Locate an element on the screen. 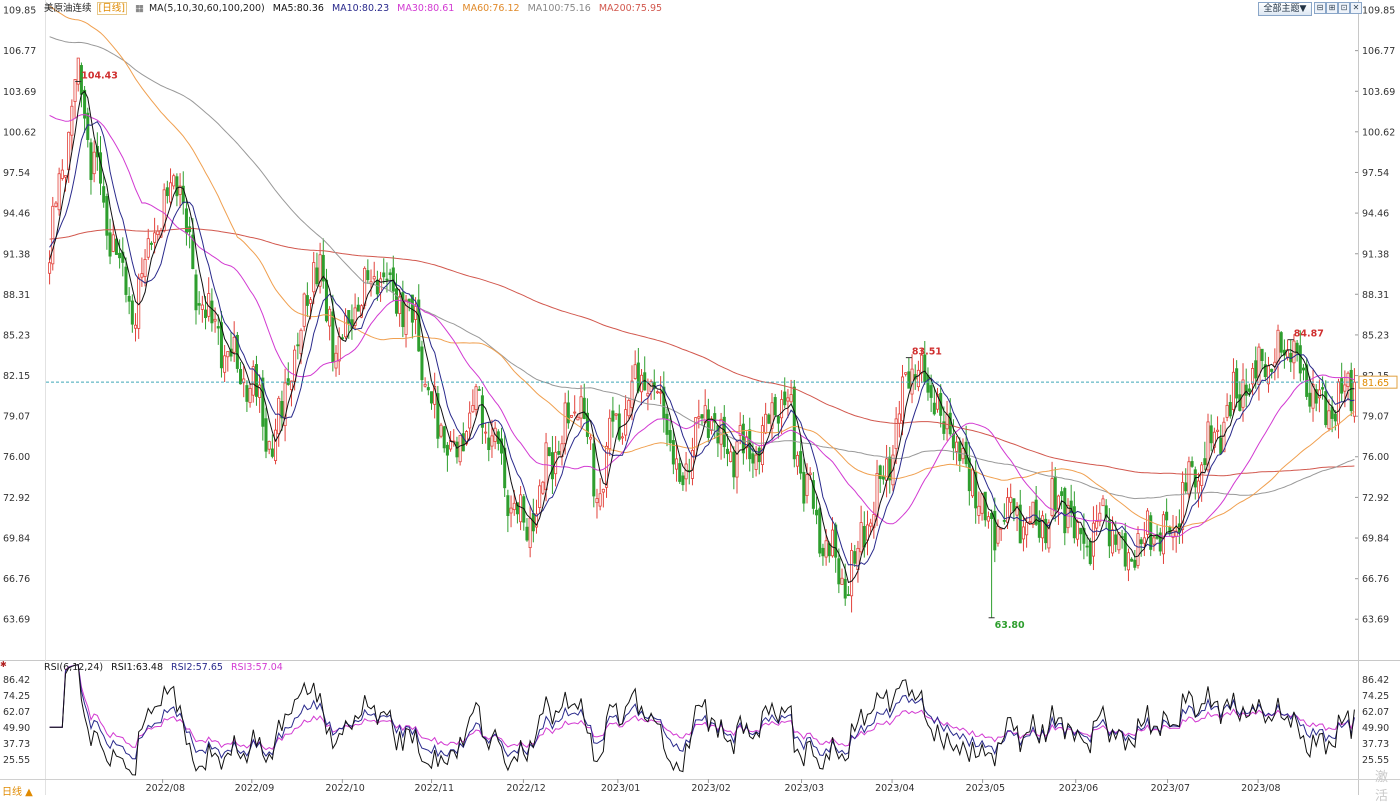 This screenshot has width=1400, height=804. maximize-icon: ⊡ is located at coordinates (1344, 8).